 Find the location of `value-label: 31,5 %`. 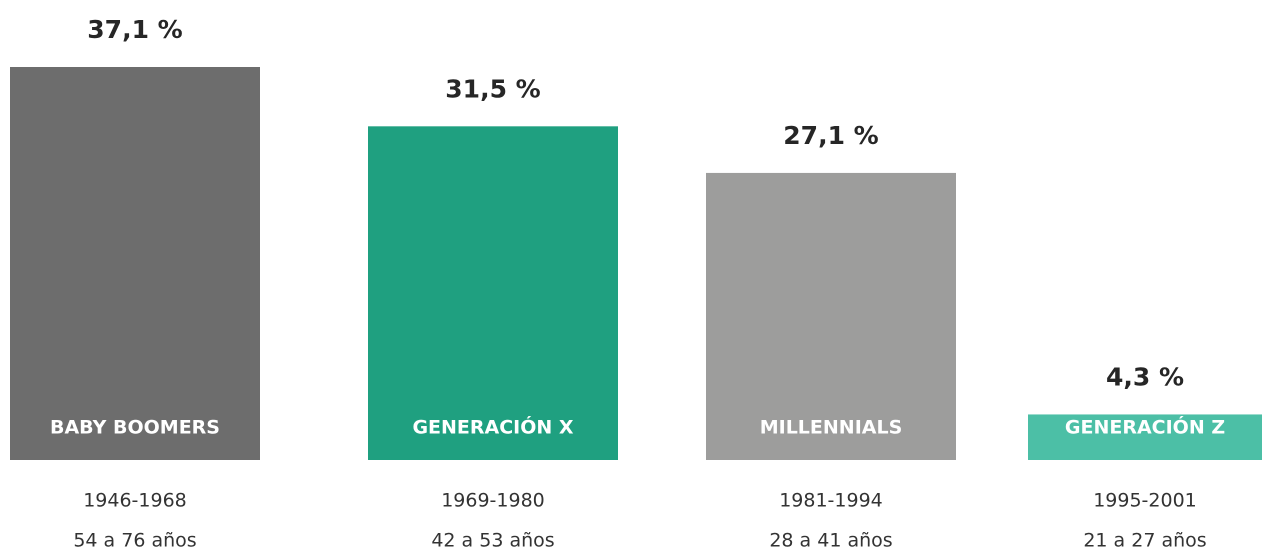

value-label: 31,5 % is located at coordinates (492, 88).